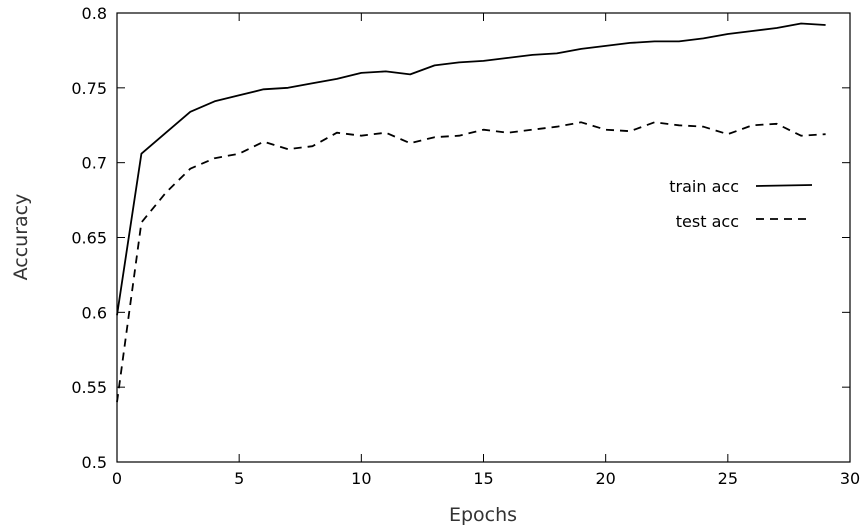 This screenshot has width=865, height=526. What do you see at coordinates (704, 186) in the screenshot?
I see `legend-label-train-acc: train acc` at bounding box center [704, 186].